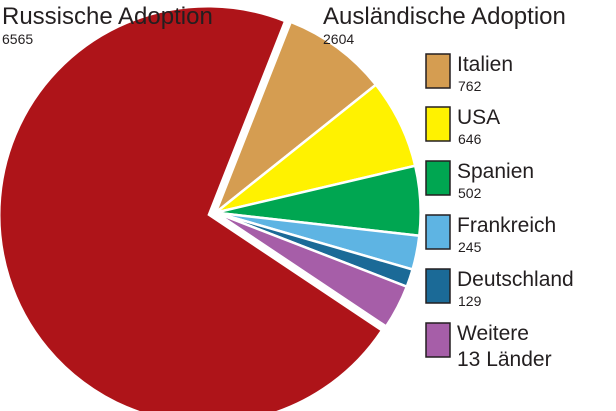 The width and height of the screenshot is (616, 411). What do you see at coordinates (485, 64) in the screenshot?
I see `legend-label-0: Italien` at bounding box center [485, 64].